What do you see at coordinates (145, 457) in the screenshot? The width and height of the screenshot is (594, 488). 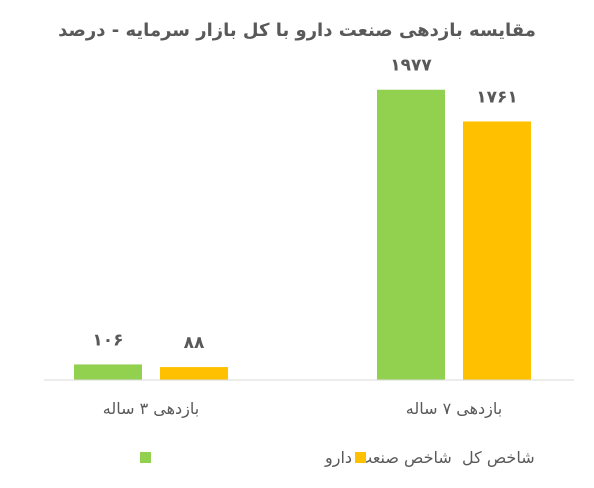 I see `legend-swatch-pharma` at bounding box center [145, 457].